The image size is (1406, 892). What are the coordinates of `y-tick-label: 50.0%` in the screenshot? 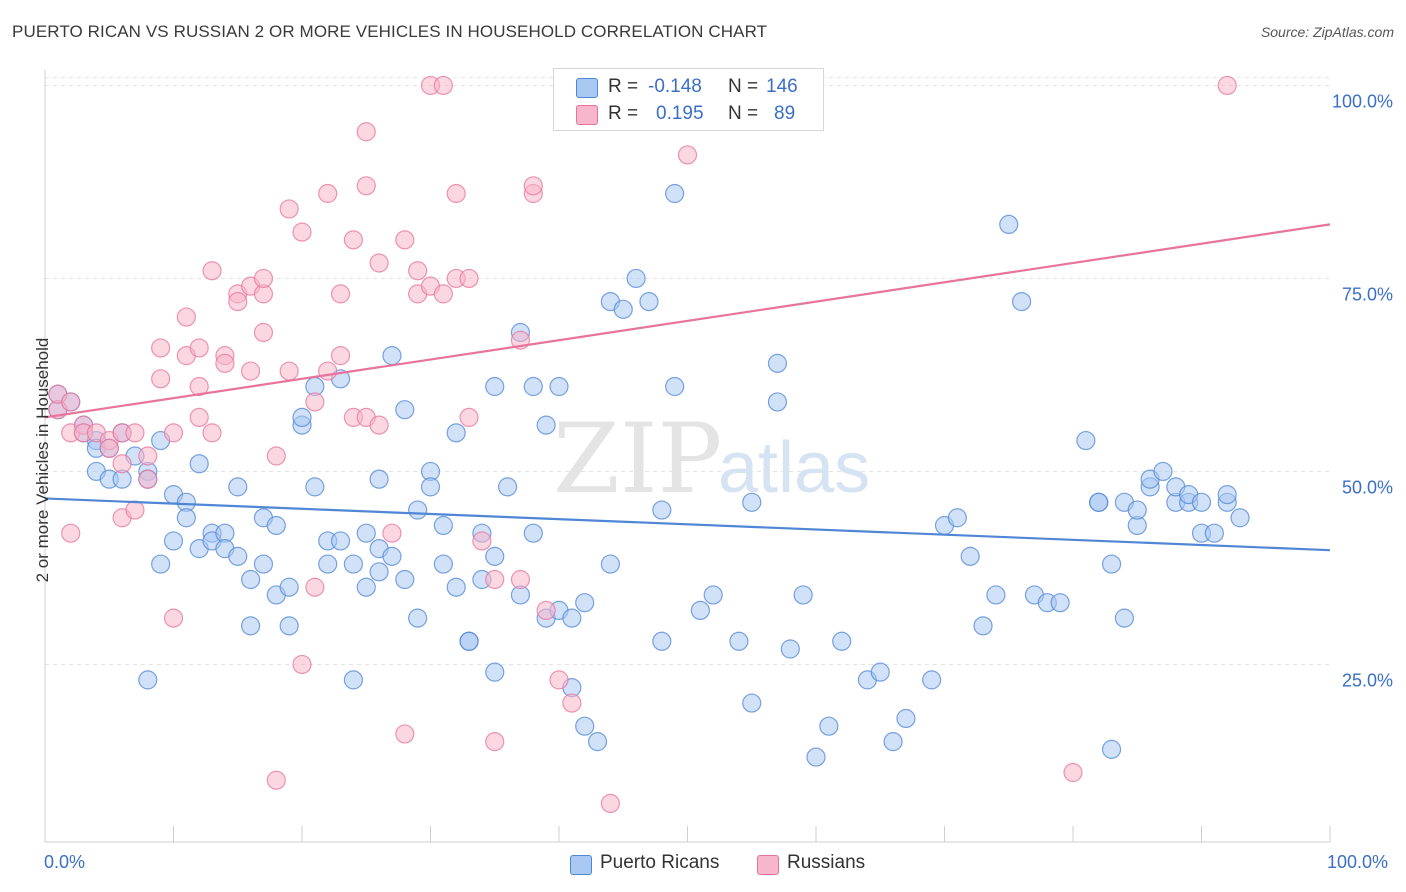 It's located at (1367, 487).